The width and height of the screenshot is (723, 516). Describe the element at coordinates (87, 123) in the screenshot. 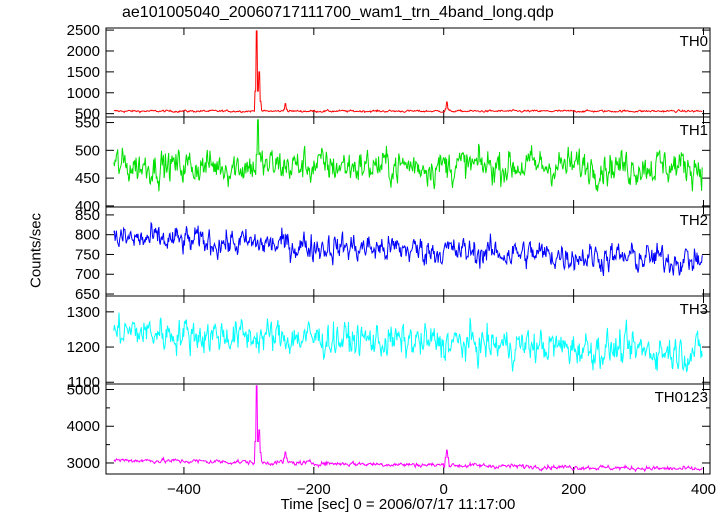

I see `y-tick-label: 550` at that location.